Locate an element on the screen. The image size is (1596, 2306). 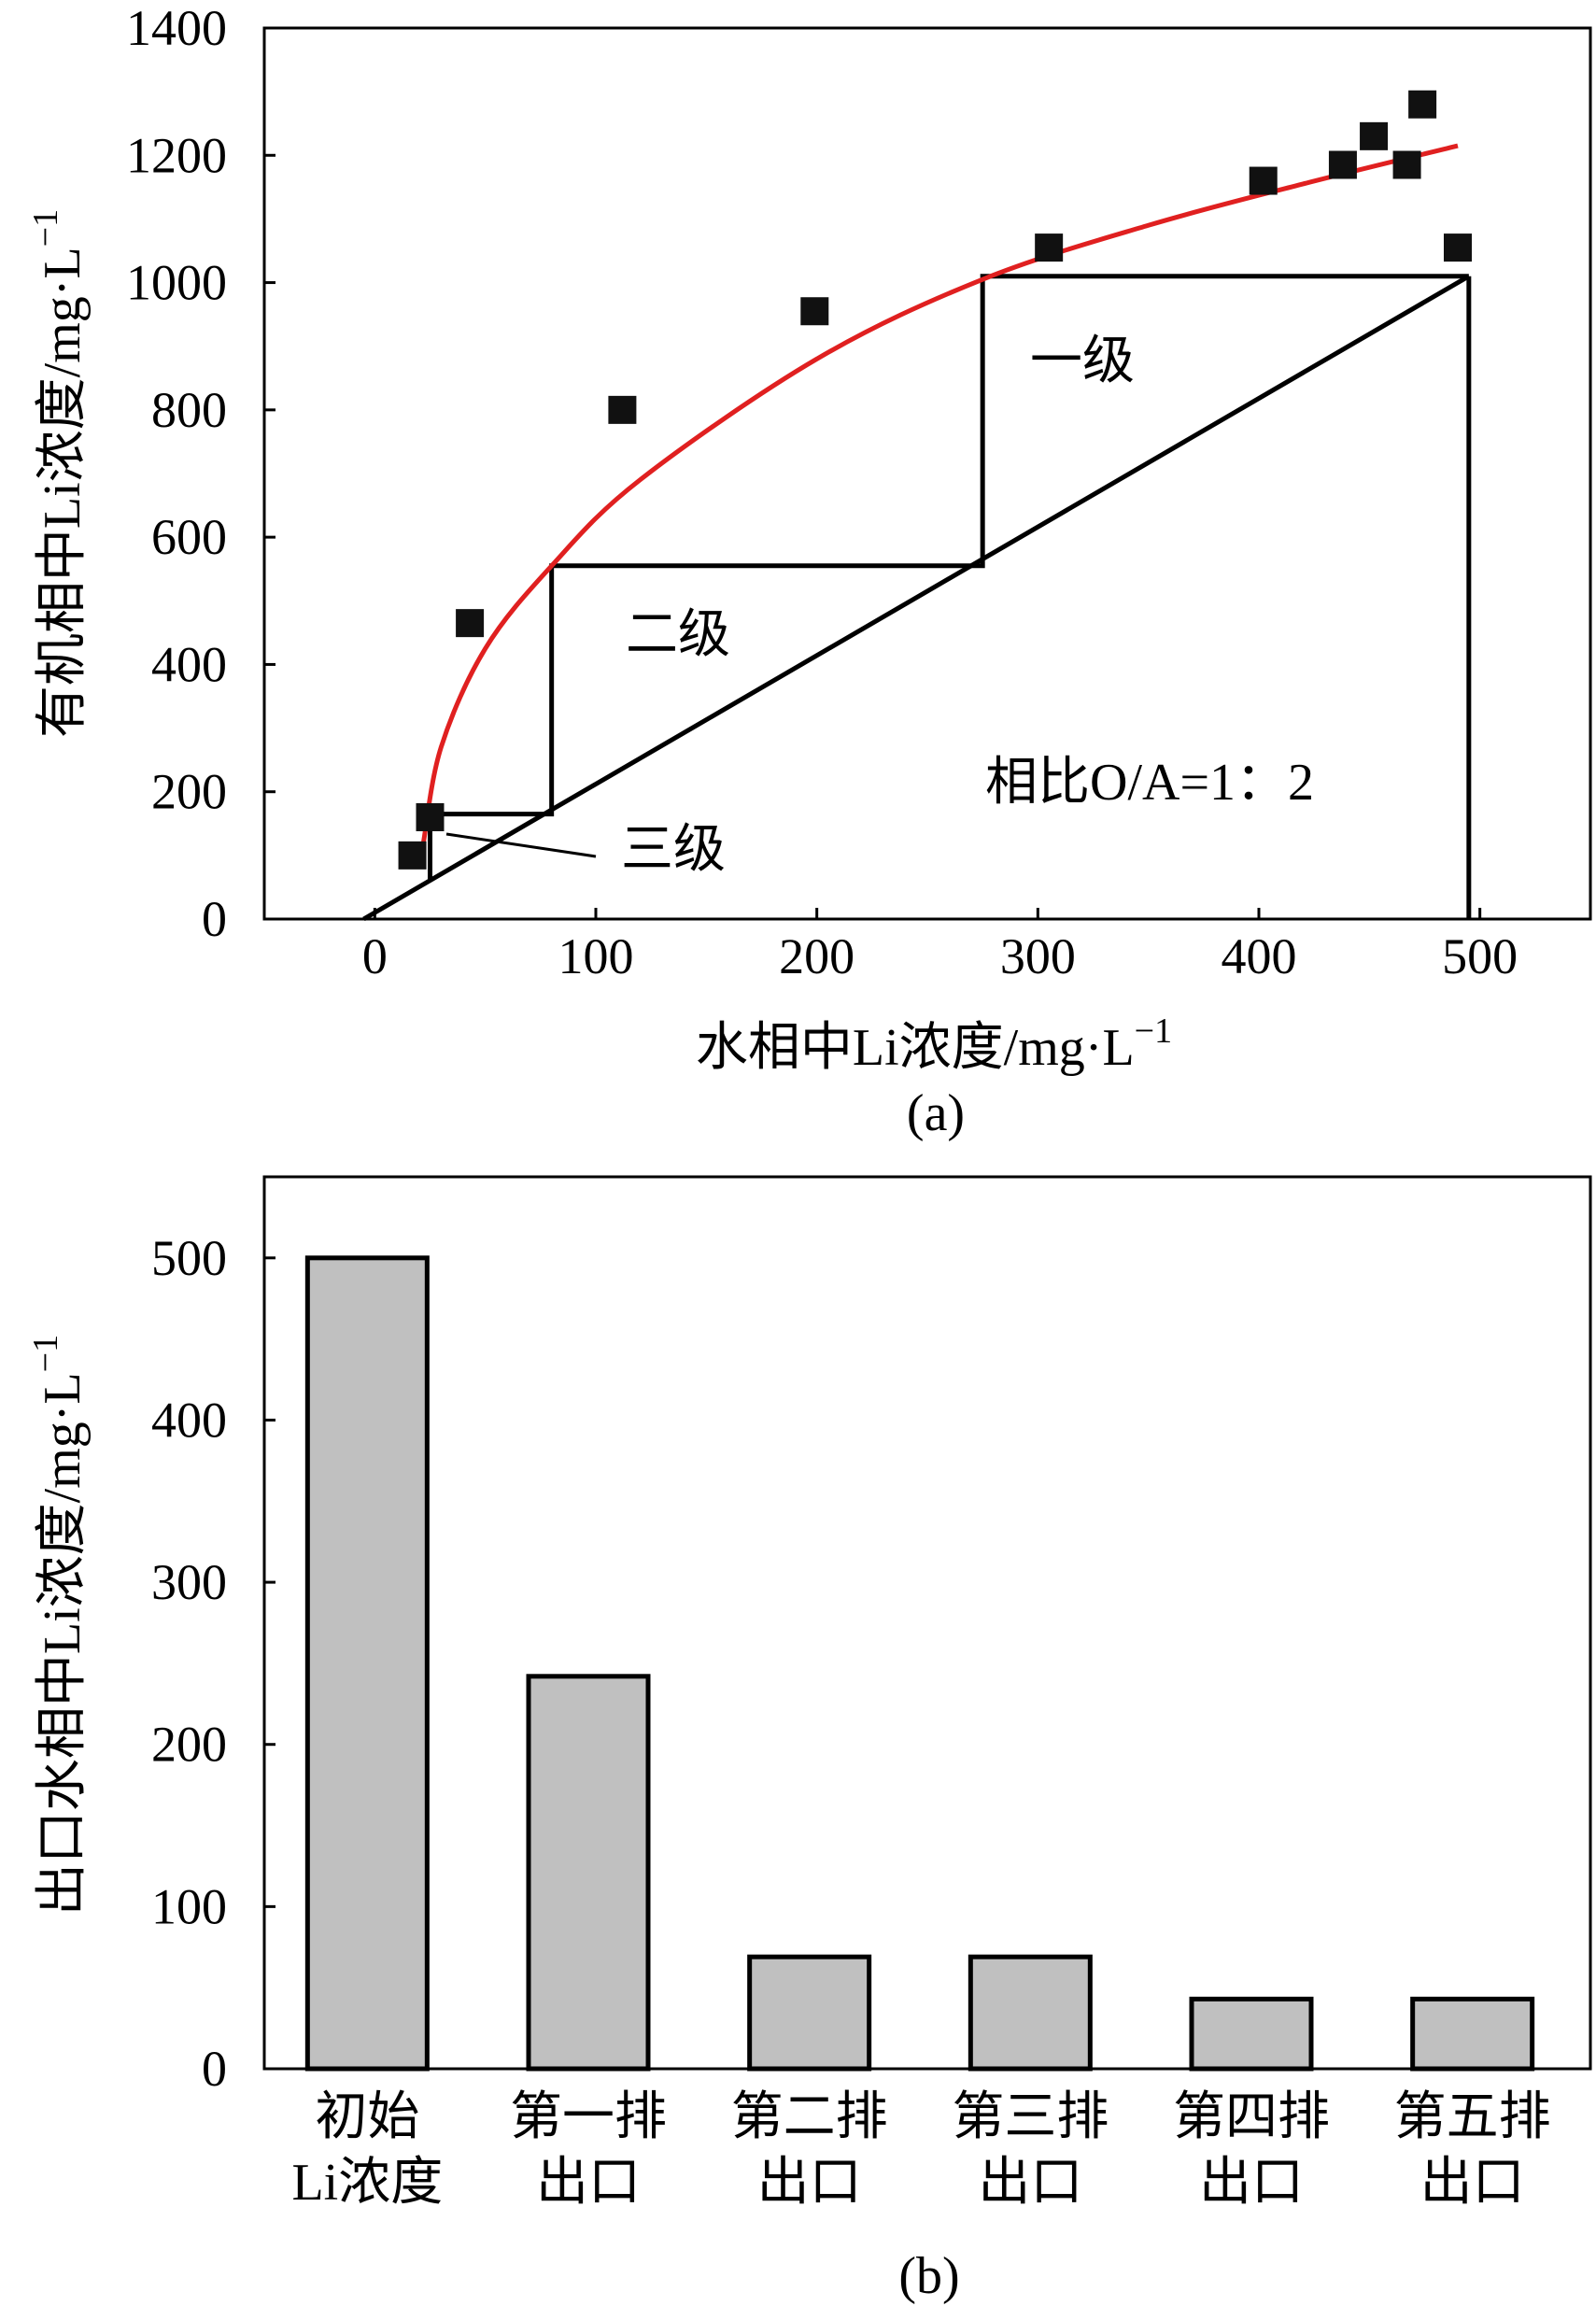
chart-a-y-tick-label: 400 is located at coordinates (189, 664).